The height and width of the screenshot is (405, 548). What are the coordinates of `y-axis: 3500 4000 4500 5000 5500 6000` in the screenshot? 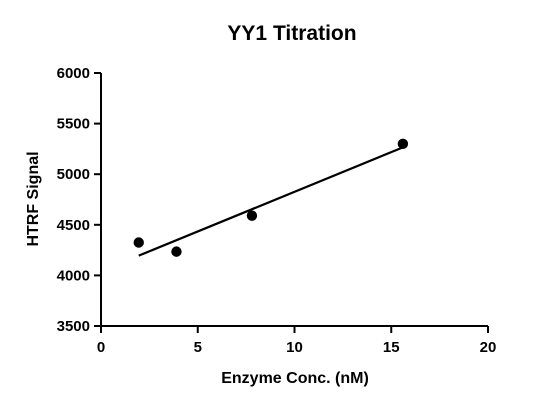 It's located at (79, 200).